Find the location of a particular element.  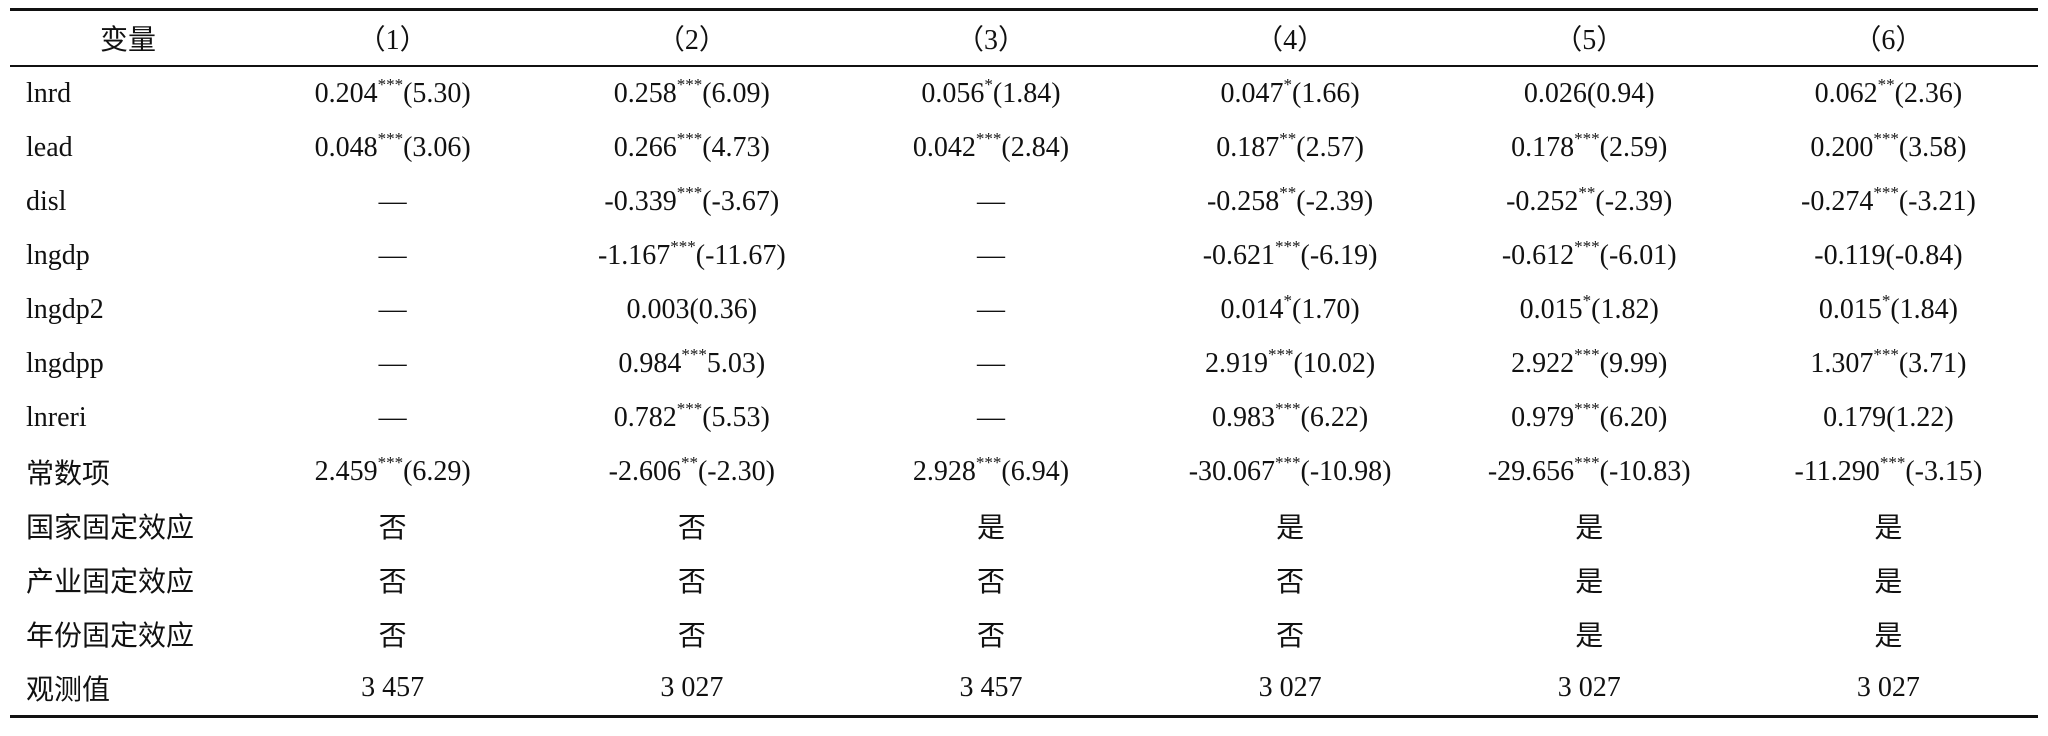

t-statistic: (1.84) is located at coordinates (1026, 93).